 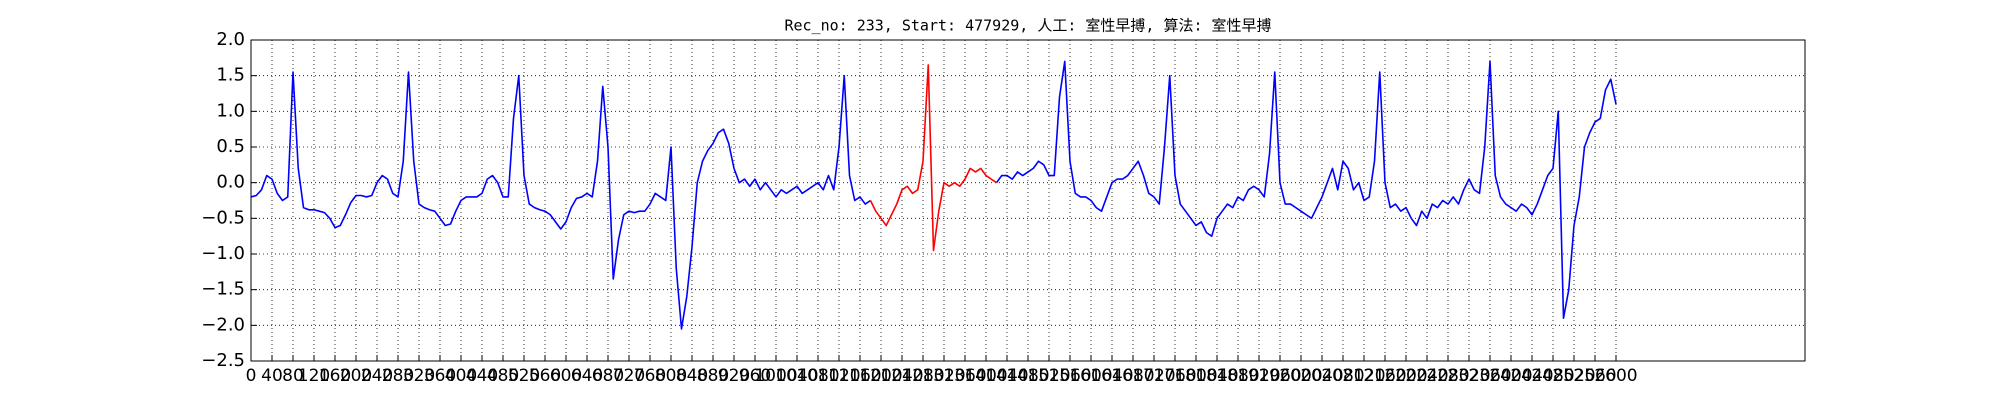 What do you see at coordinates (1237, 376) in the screenshot?
I see `x-tick-label: 1880` at bounding box center [1237, 376].